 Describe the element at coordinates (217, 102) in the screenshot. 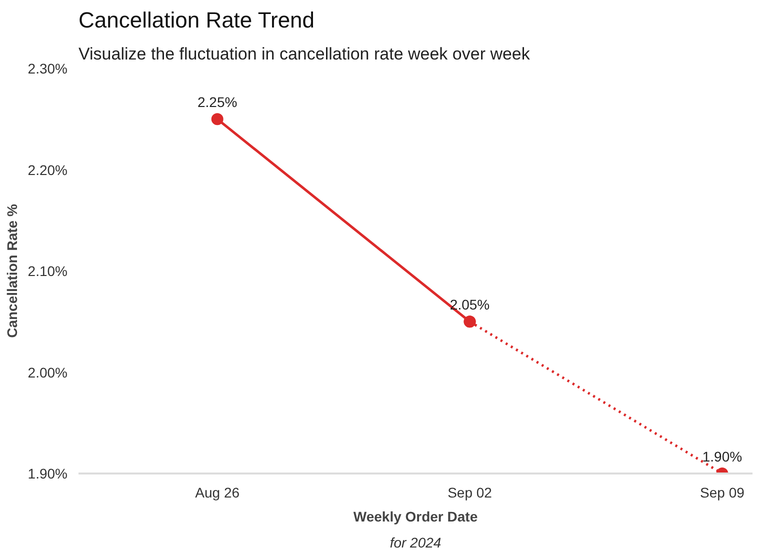

I see `text: 2.25%` at that location.